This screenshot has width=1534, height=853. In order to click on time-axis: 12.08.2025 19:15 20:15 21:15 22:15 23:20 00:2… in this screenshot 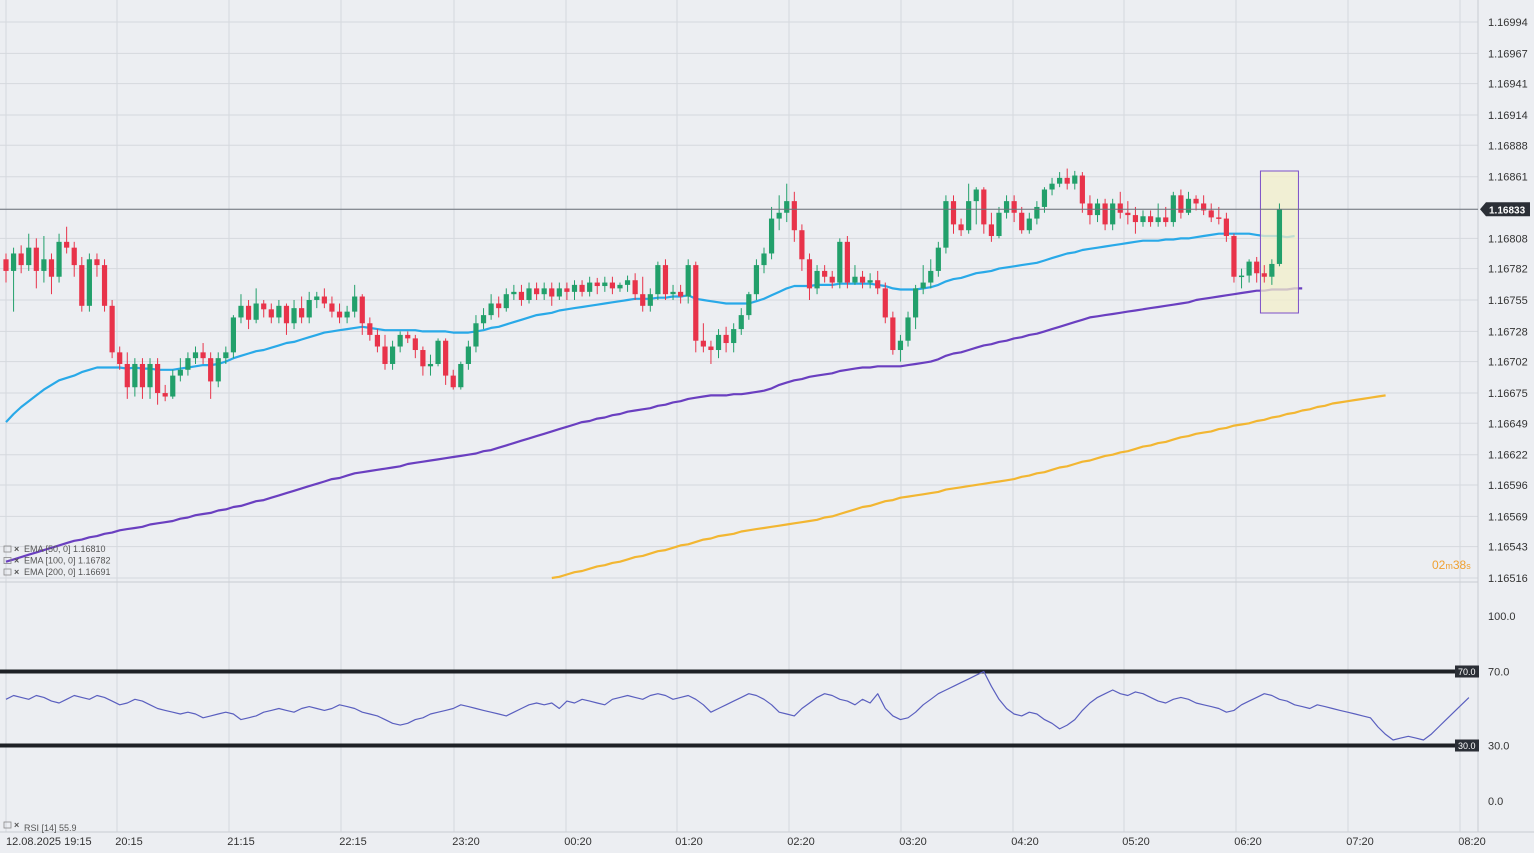, I will do `click(767, 839)`.